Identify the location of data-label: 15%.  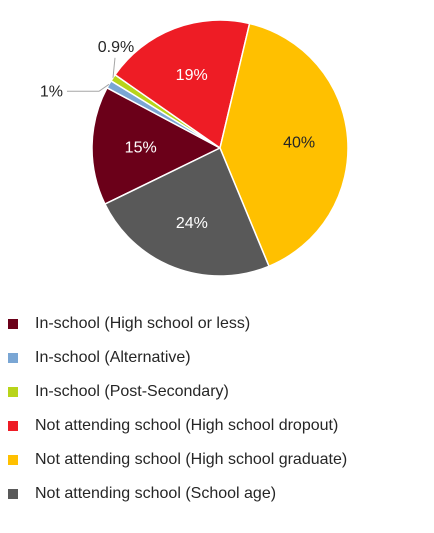
(141, 148).